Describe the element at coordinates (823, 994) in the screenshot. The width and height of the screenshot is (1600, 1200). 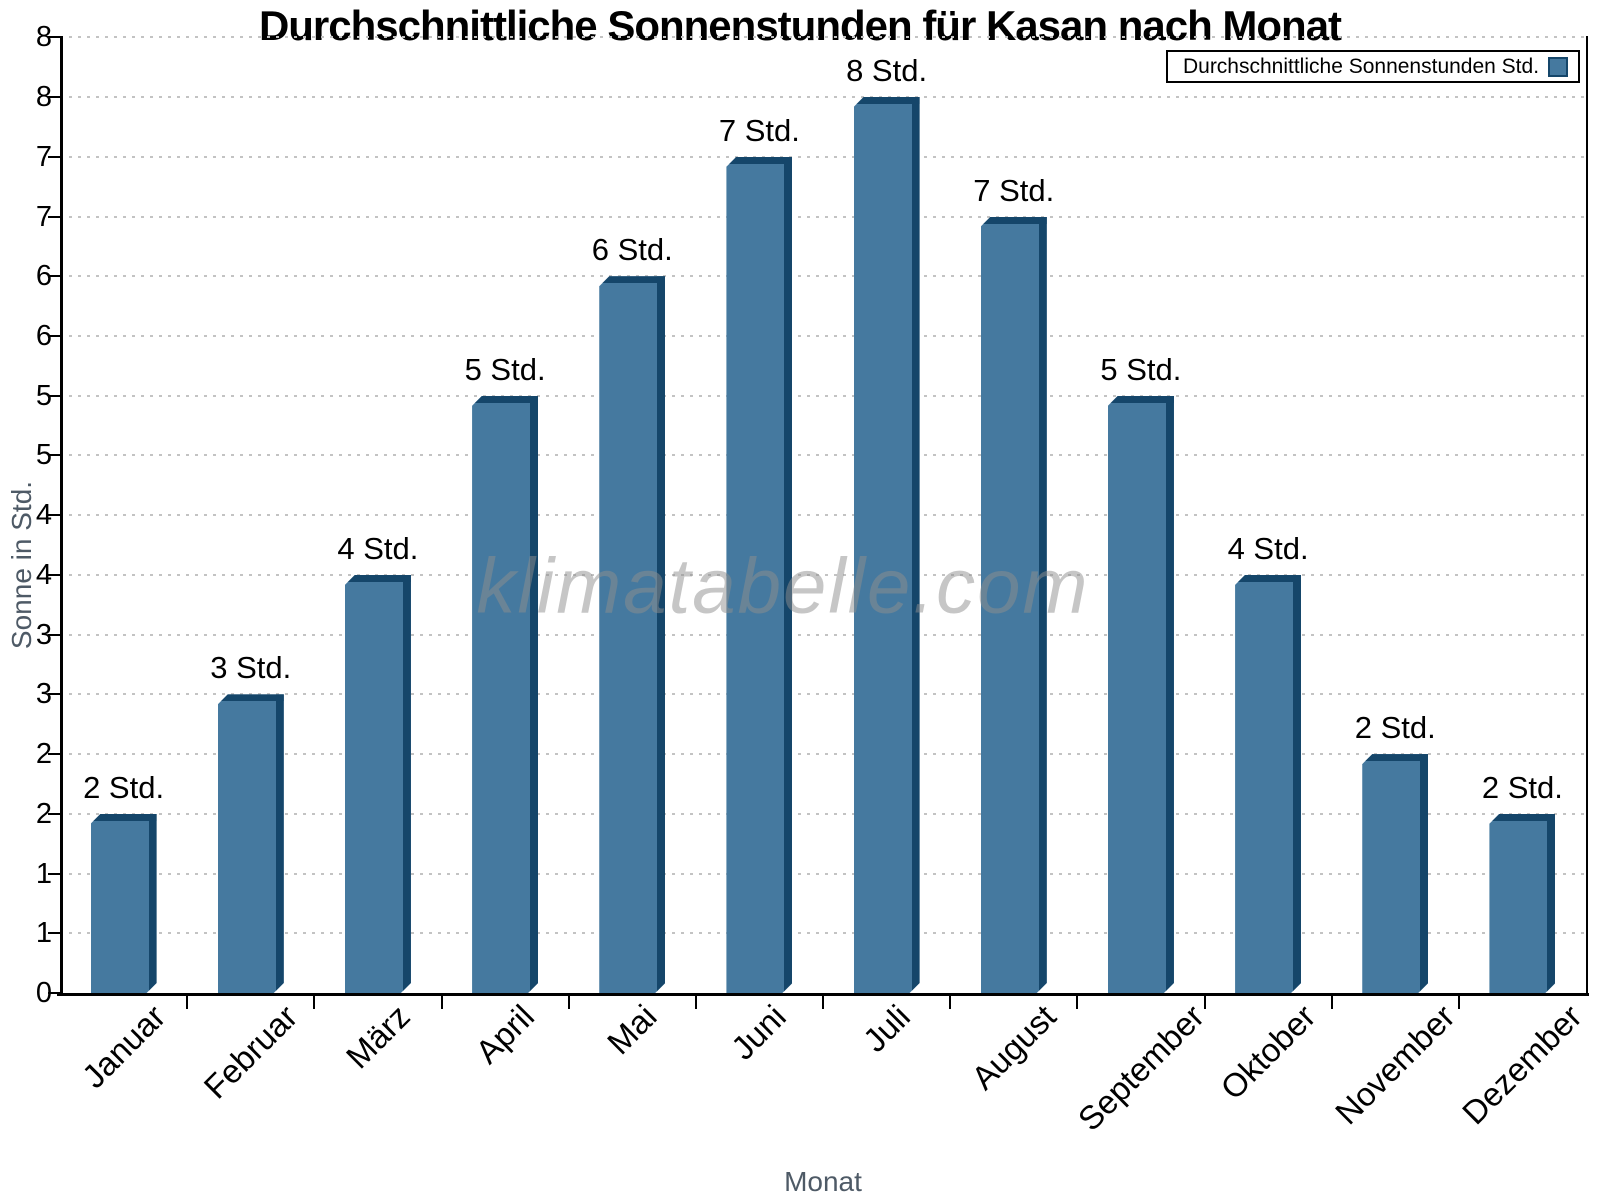
I see `x-axis-line` at that location.